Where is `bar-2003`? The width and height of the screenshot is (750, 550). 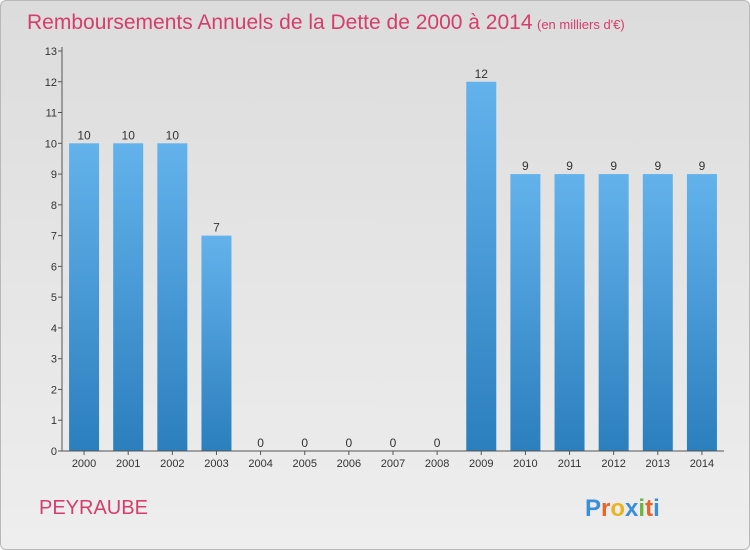
bar-2003 is located at coordinates (216, 343).